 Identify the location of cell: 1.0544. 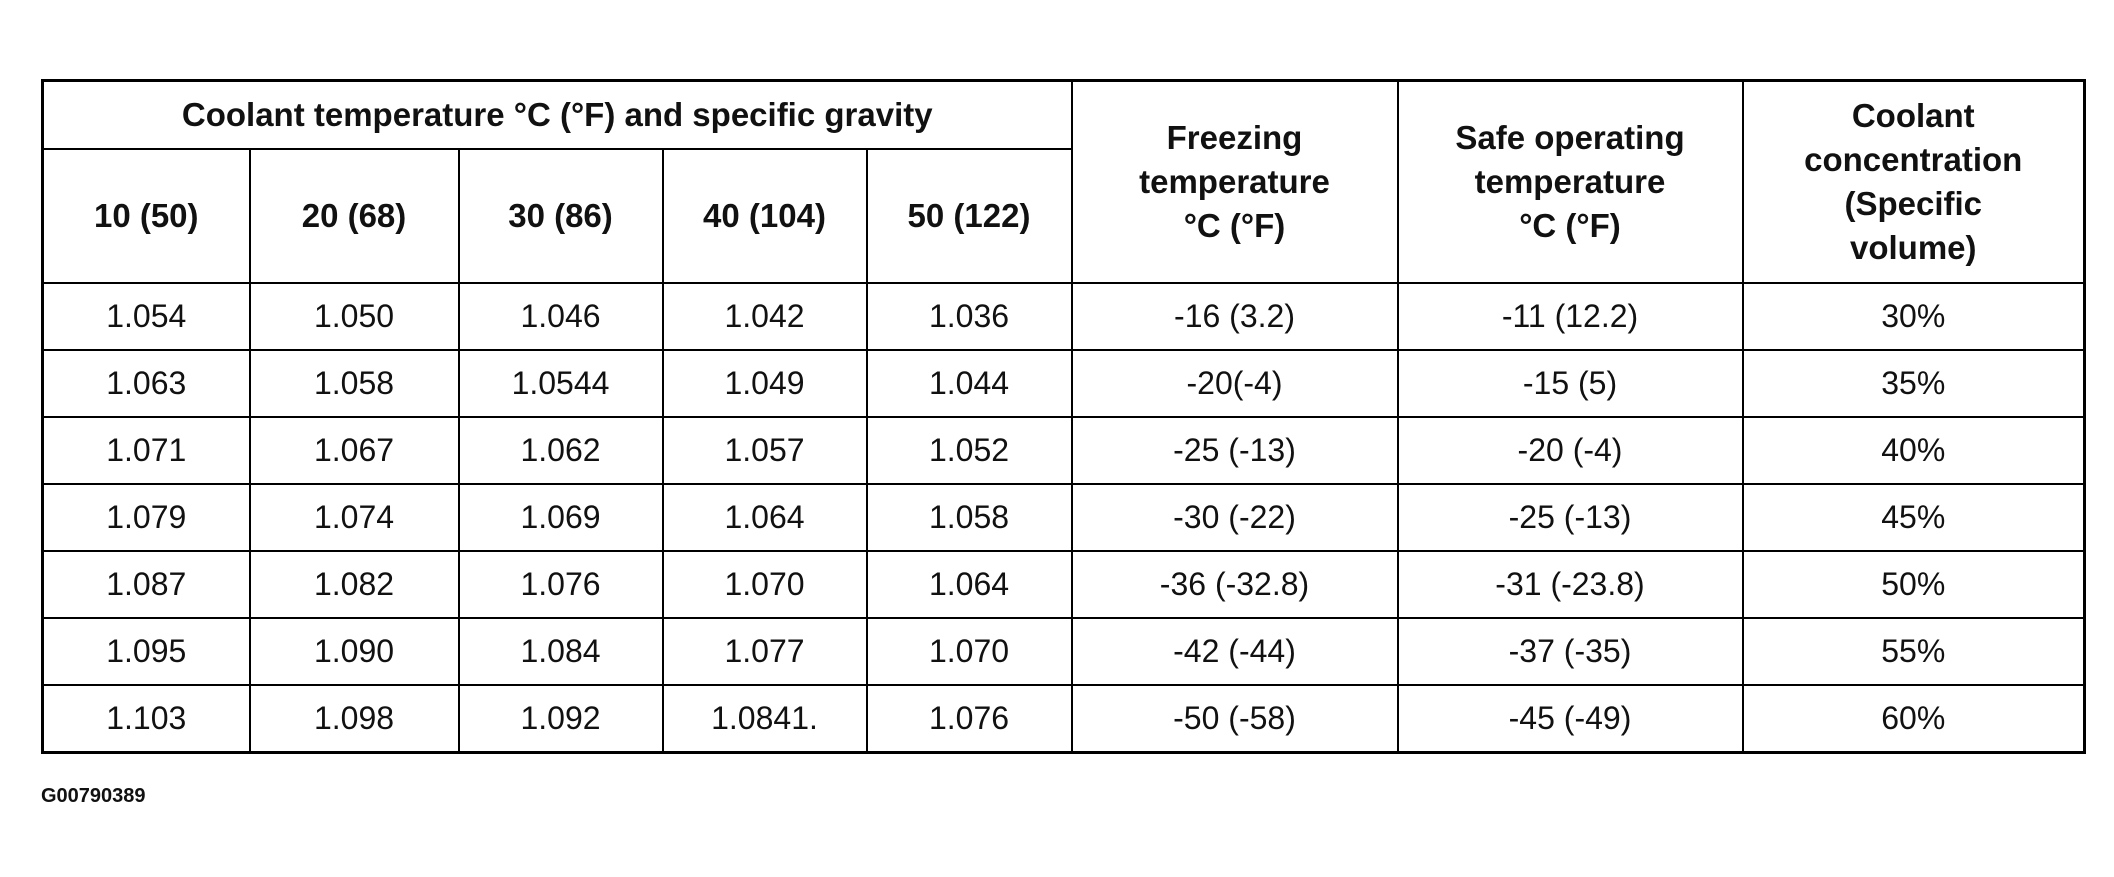
(560, 383).